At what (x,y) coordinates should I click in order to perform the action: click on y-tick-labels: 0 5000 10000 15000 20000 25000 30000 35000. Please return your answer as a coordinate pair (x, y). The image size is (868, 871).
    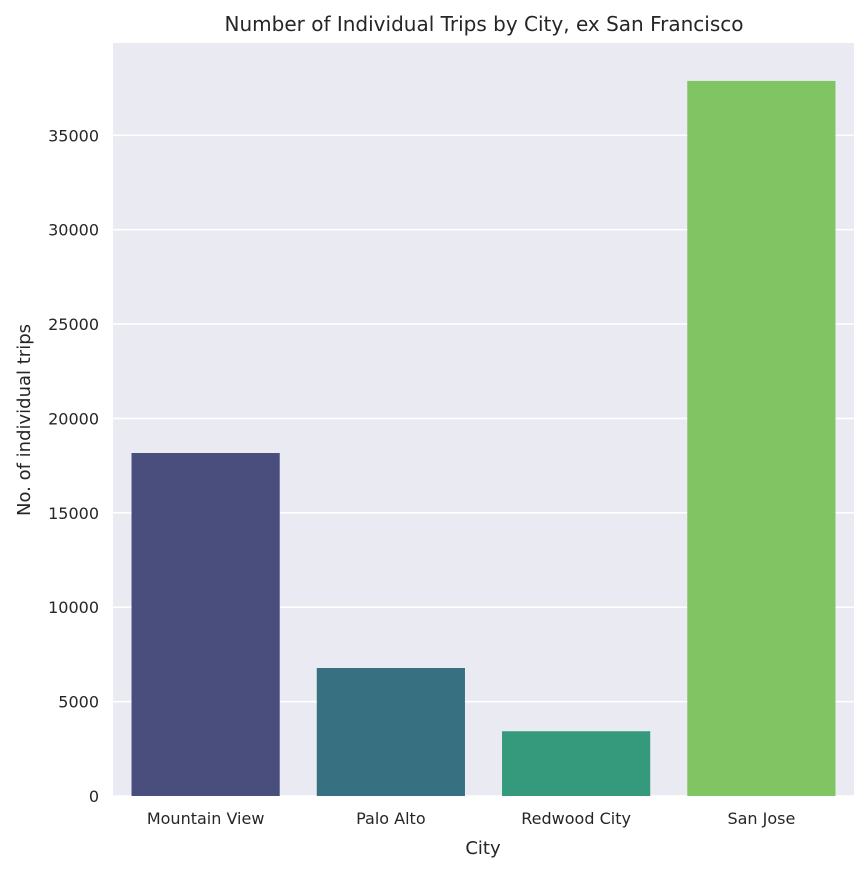
    Looking at the image, I should click on (73, 466).